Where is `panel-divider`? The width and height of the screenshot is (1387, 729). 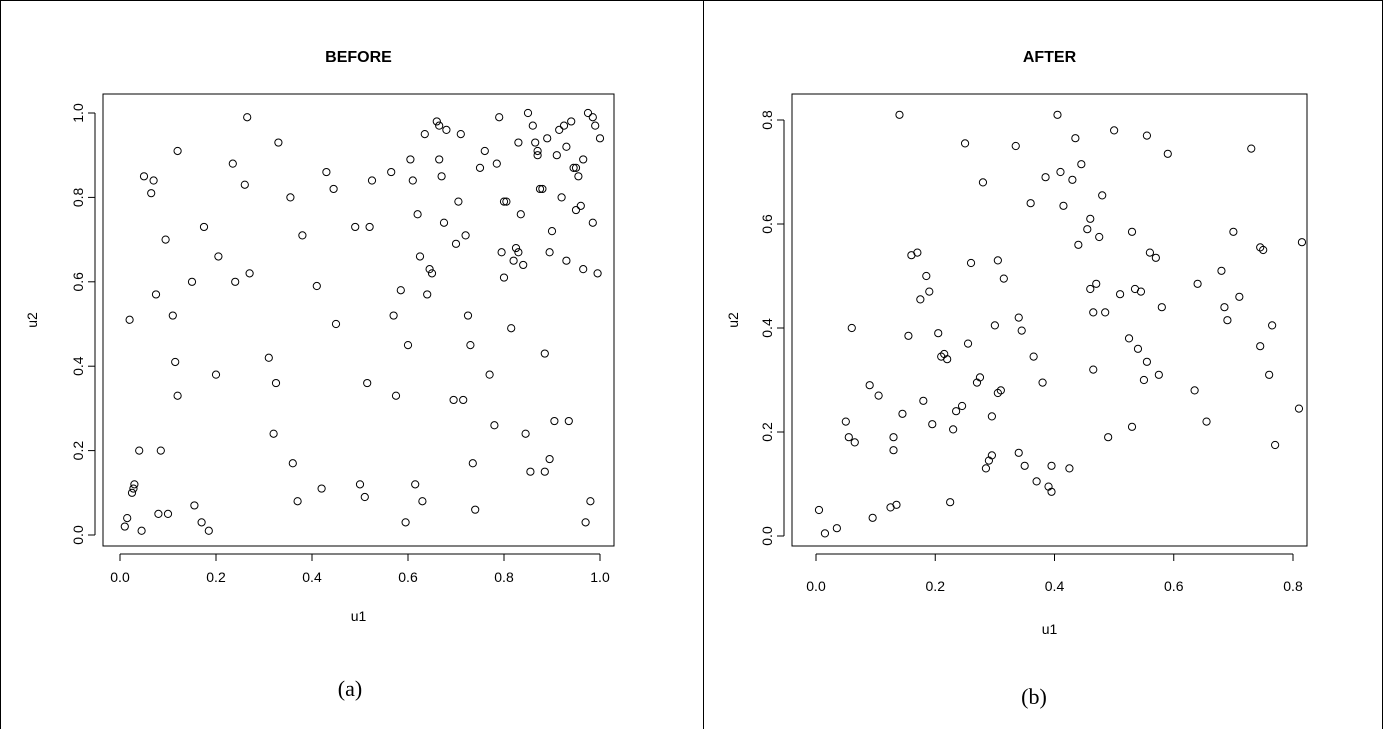 panel-divider is located at coordinates (703, 364).